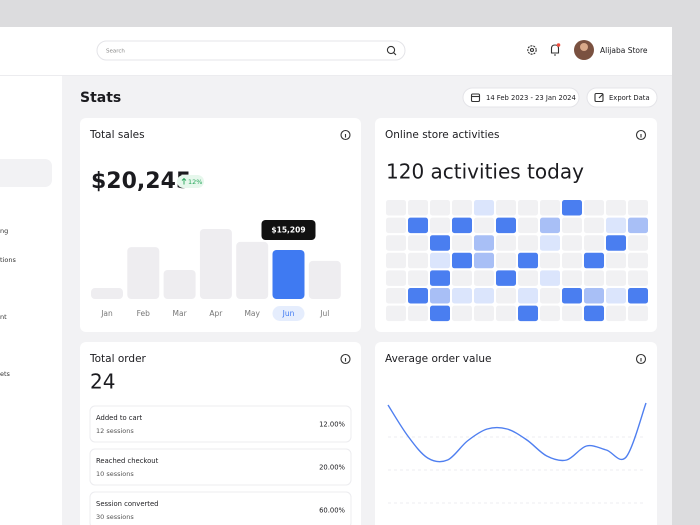  I want to click on order-label: Added to cart, so click(119, 418).